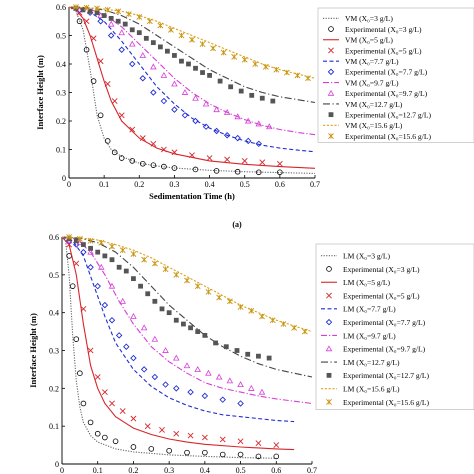  Describe the element at coordinates (237, 224) in the screenshot. I see `panel-a-caption: (a)` at that location.